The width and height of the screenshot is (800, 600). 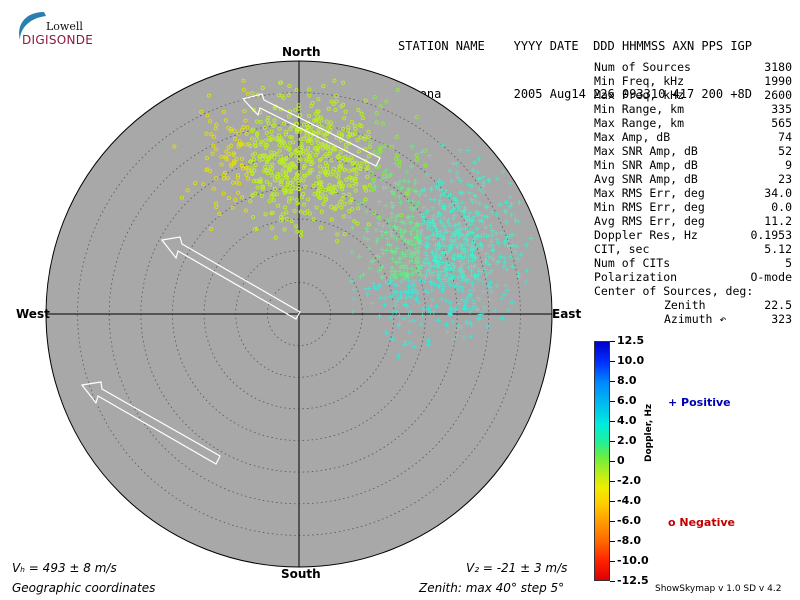 What do you see at coordinates (693, 291) in the screenshot?
I see `stat-row: Center of Sources, deg:` at bounding box center [693, 291].